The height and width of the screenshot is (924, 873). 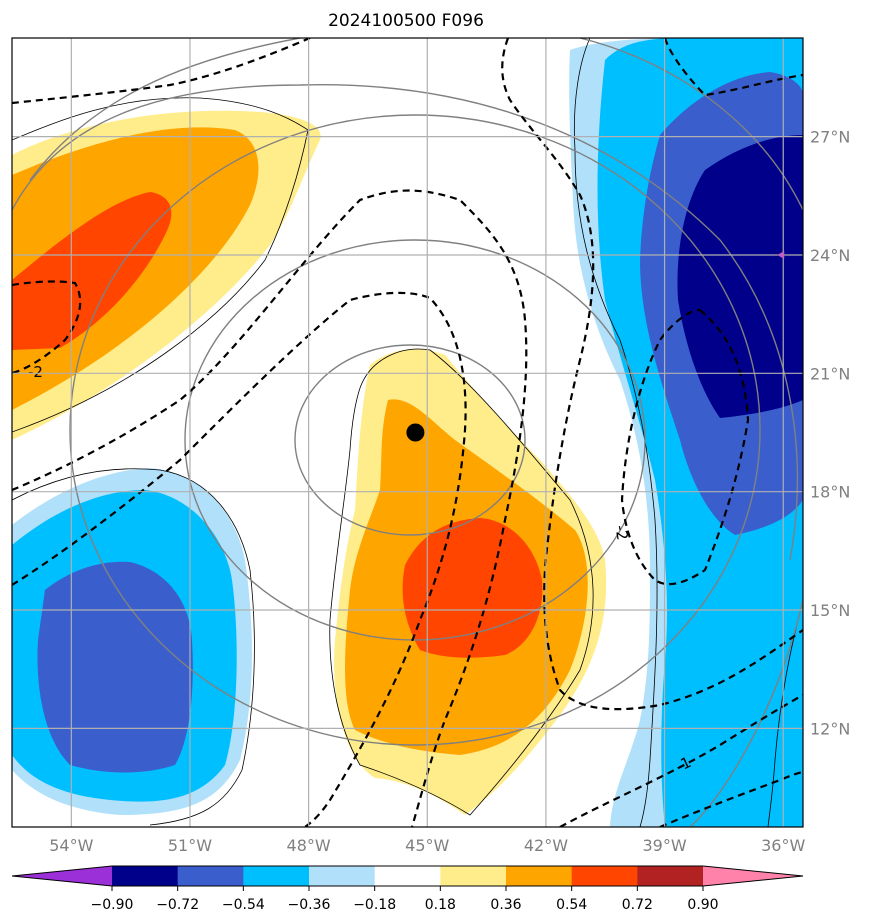 What do you see at coordinates (785, 713) in the screenshot?
I see `thin-contour-east2` at bounding box center [785, 713].